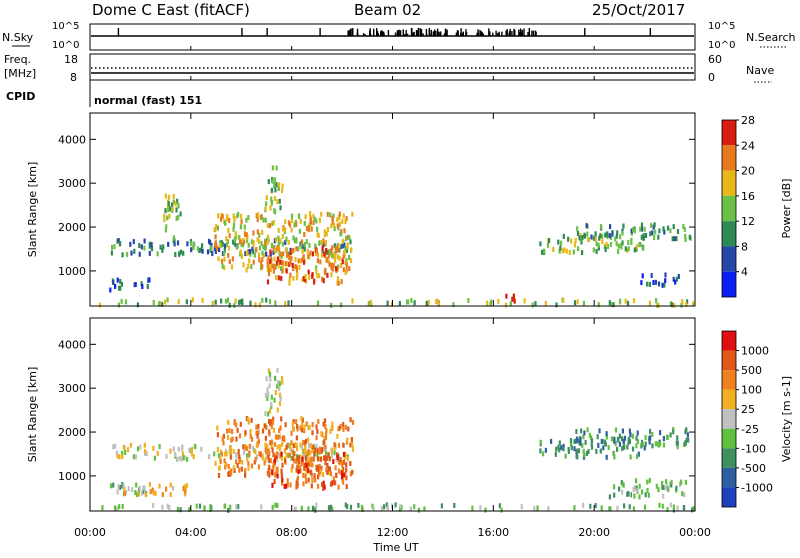 This screenshot has width=800, height=558. What do you see at coordinates (72, 271) in the screenshot?
I see `power-ytick-label: 1000` at bounding box center [72, 271].